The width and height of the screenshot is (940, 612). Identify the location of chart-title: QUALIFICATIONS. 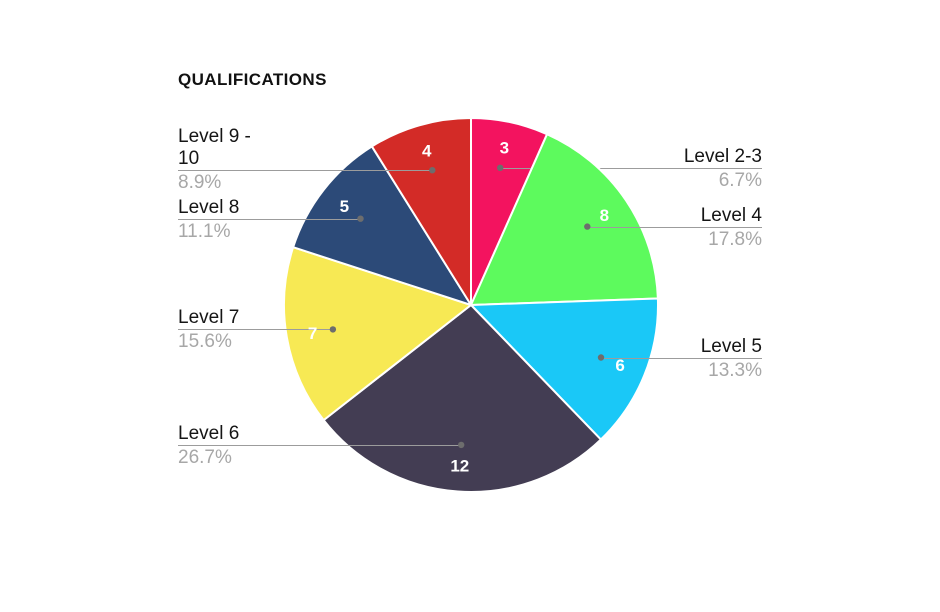
(252, 79).